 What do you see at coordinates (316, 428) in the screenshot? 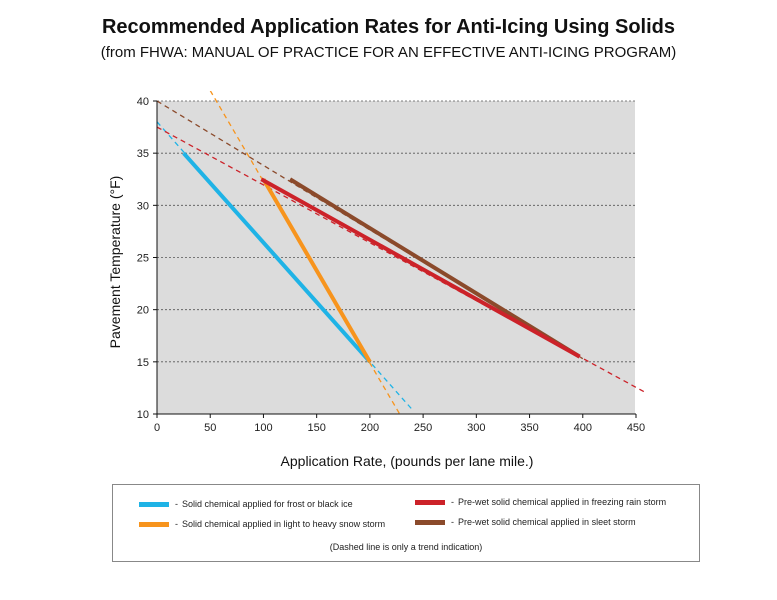
I see `x-tick-label: 150` at bounding box center [316, 428].